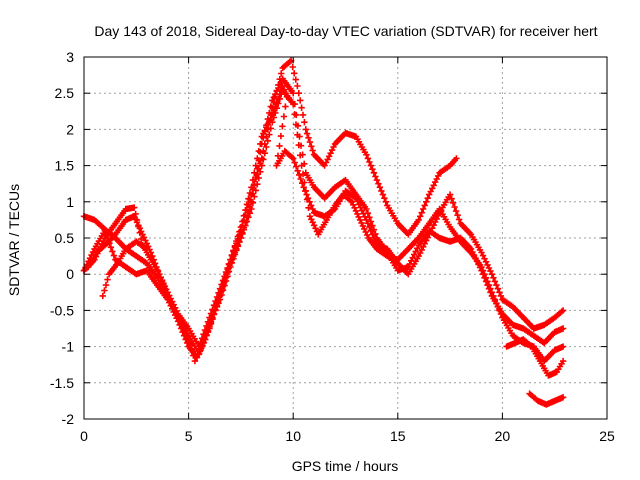 The width and height of the screenshot is (640, 480). I want to click on x-tick-label: 5, so click(189, 436).